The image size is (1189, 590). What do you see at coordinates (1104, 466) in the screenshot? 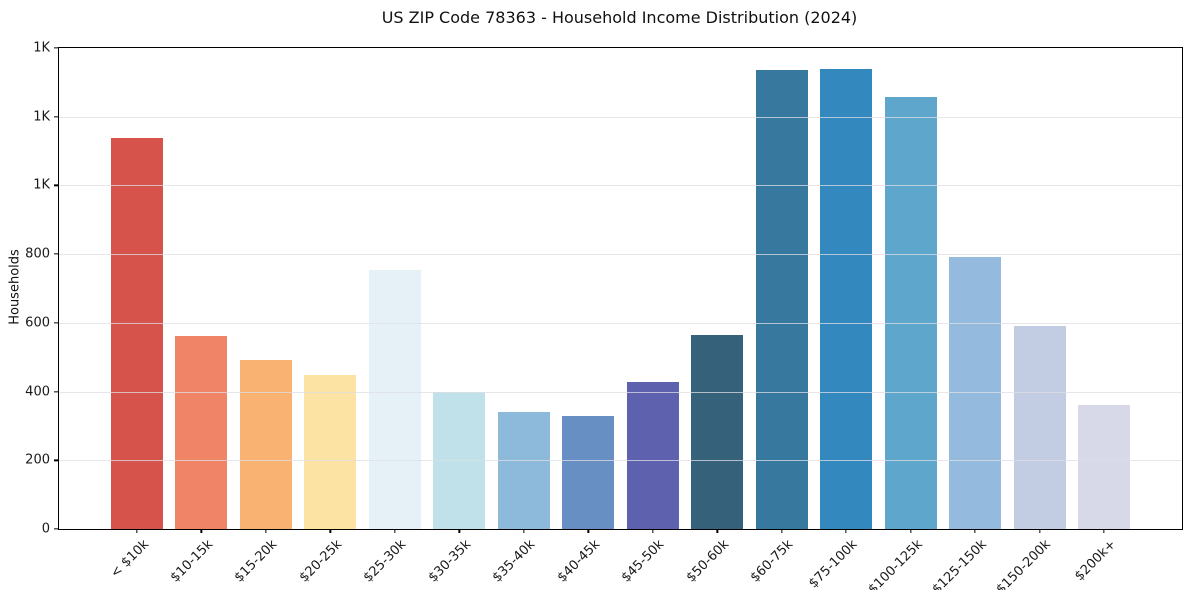
I see `bar-$200k+` at bounding box center [1104, 466].